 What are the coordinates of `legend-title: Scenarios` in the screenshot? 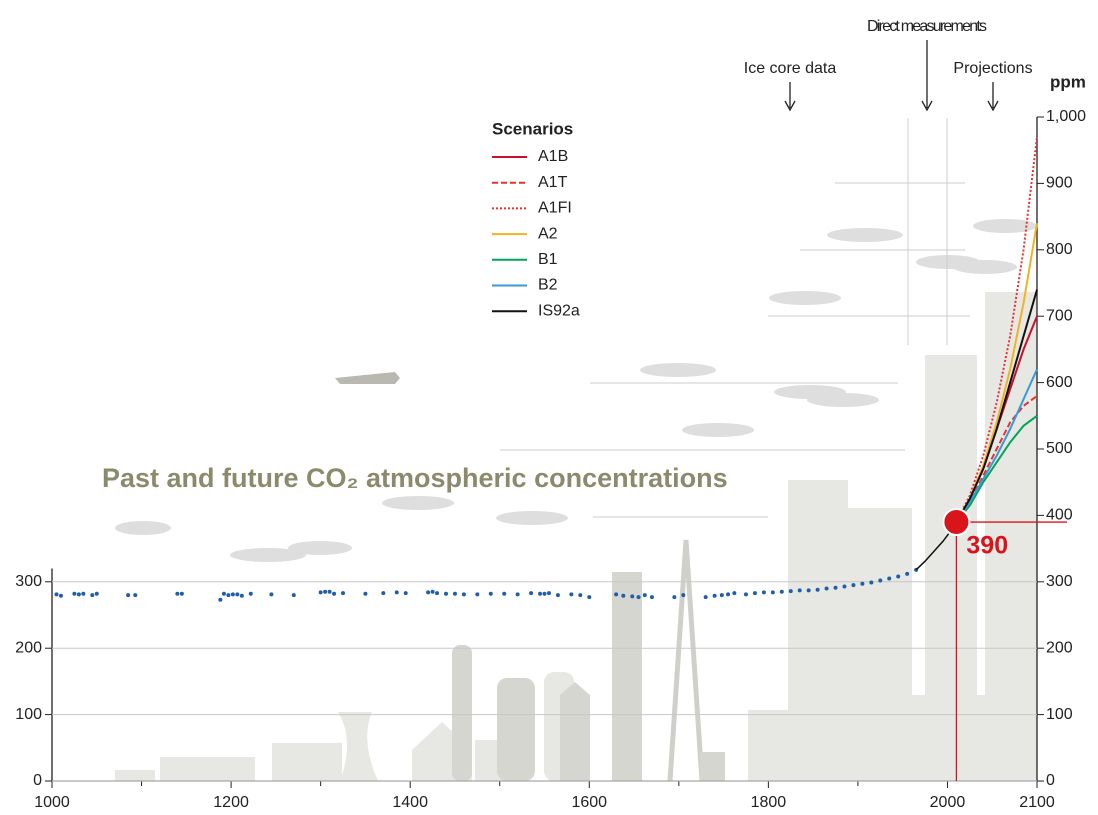 It's located at (532, 128).